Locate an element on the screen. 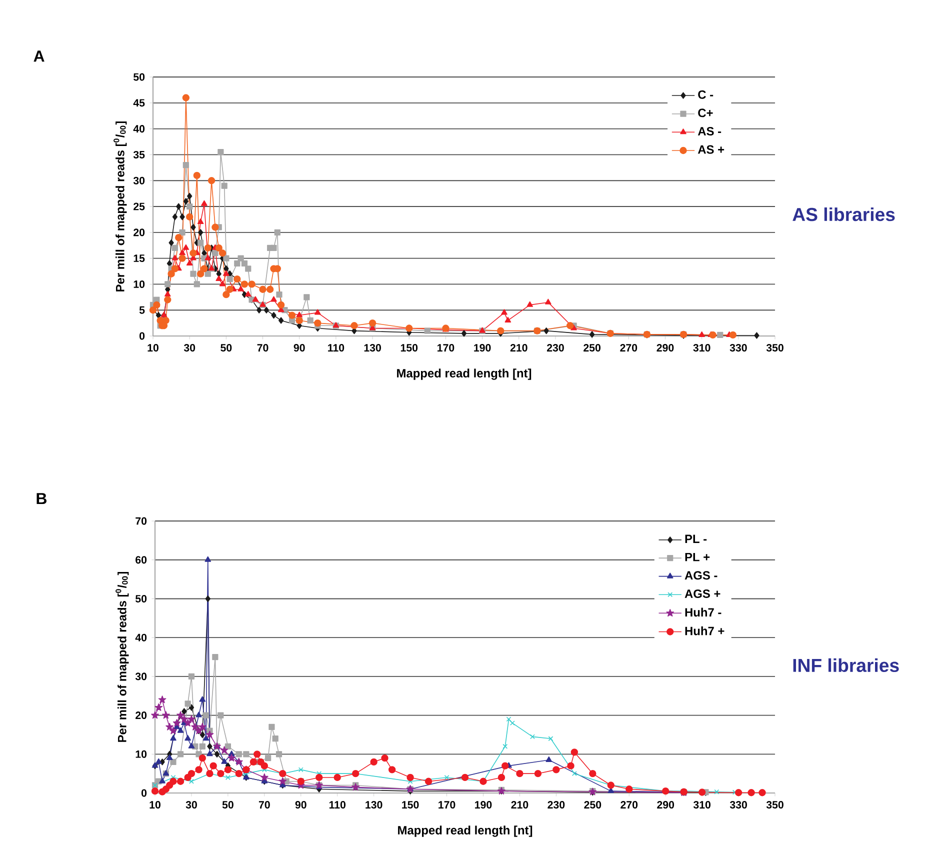  y-tick-label: 25 is located at coordinates (139, 206).